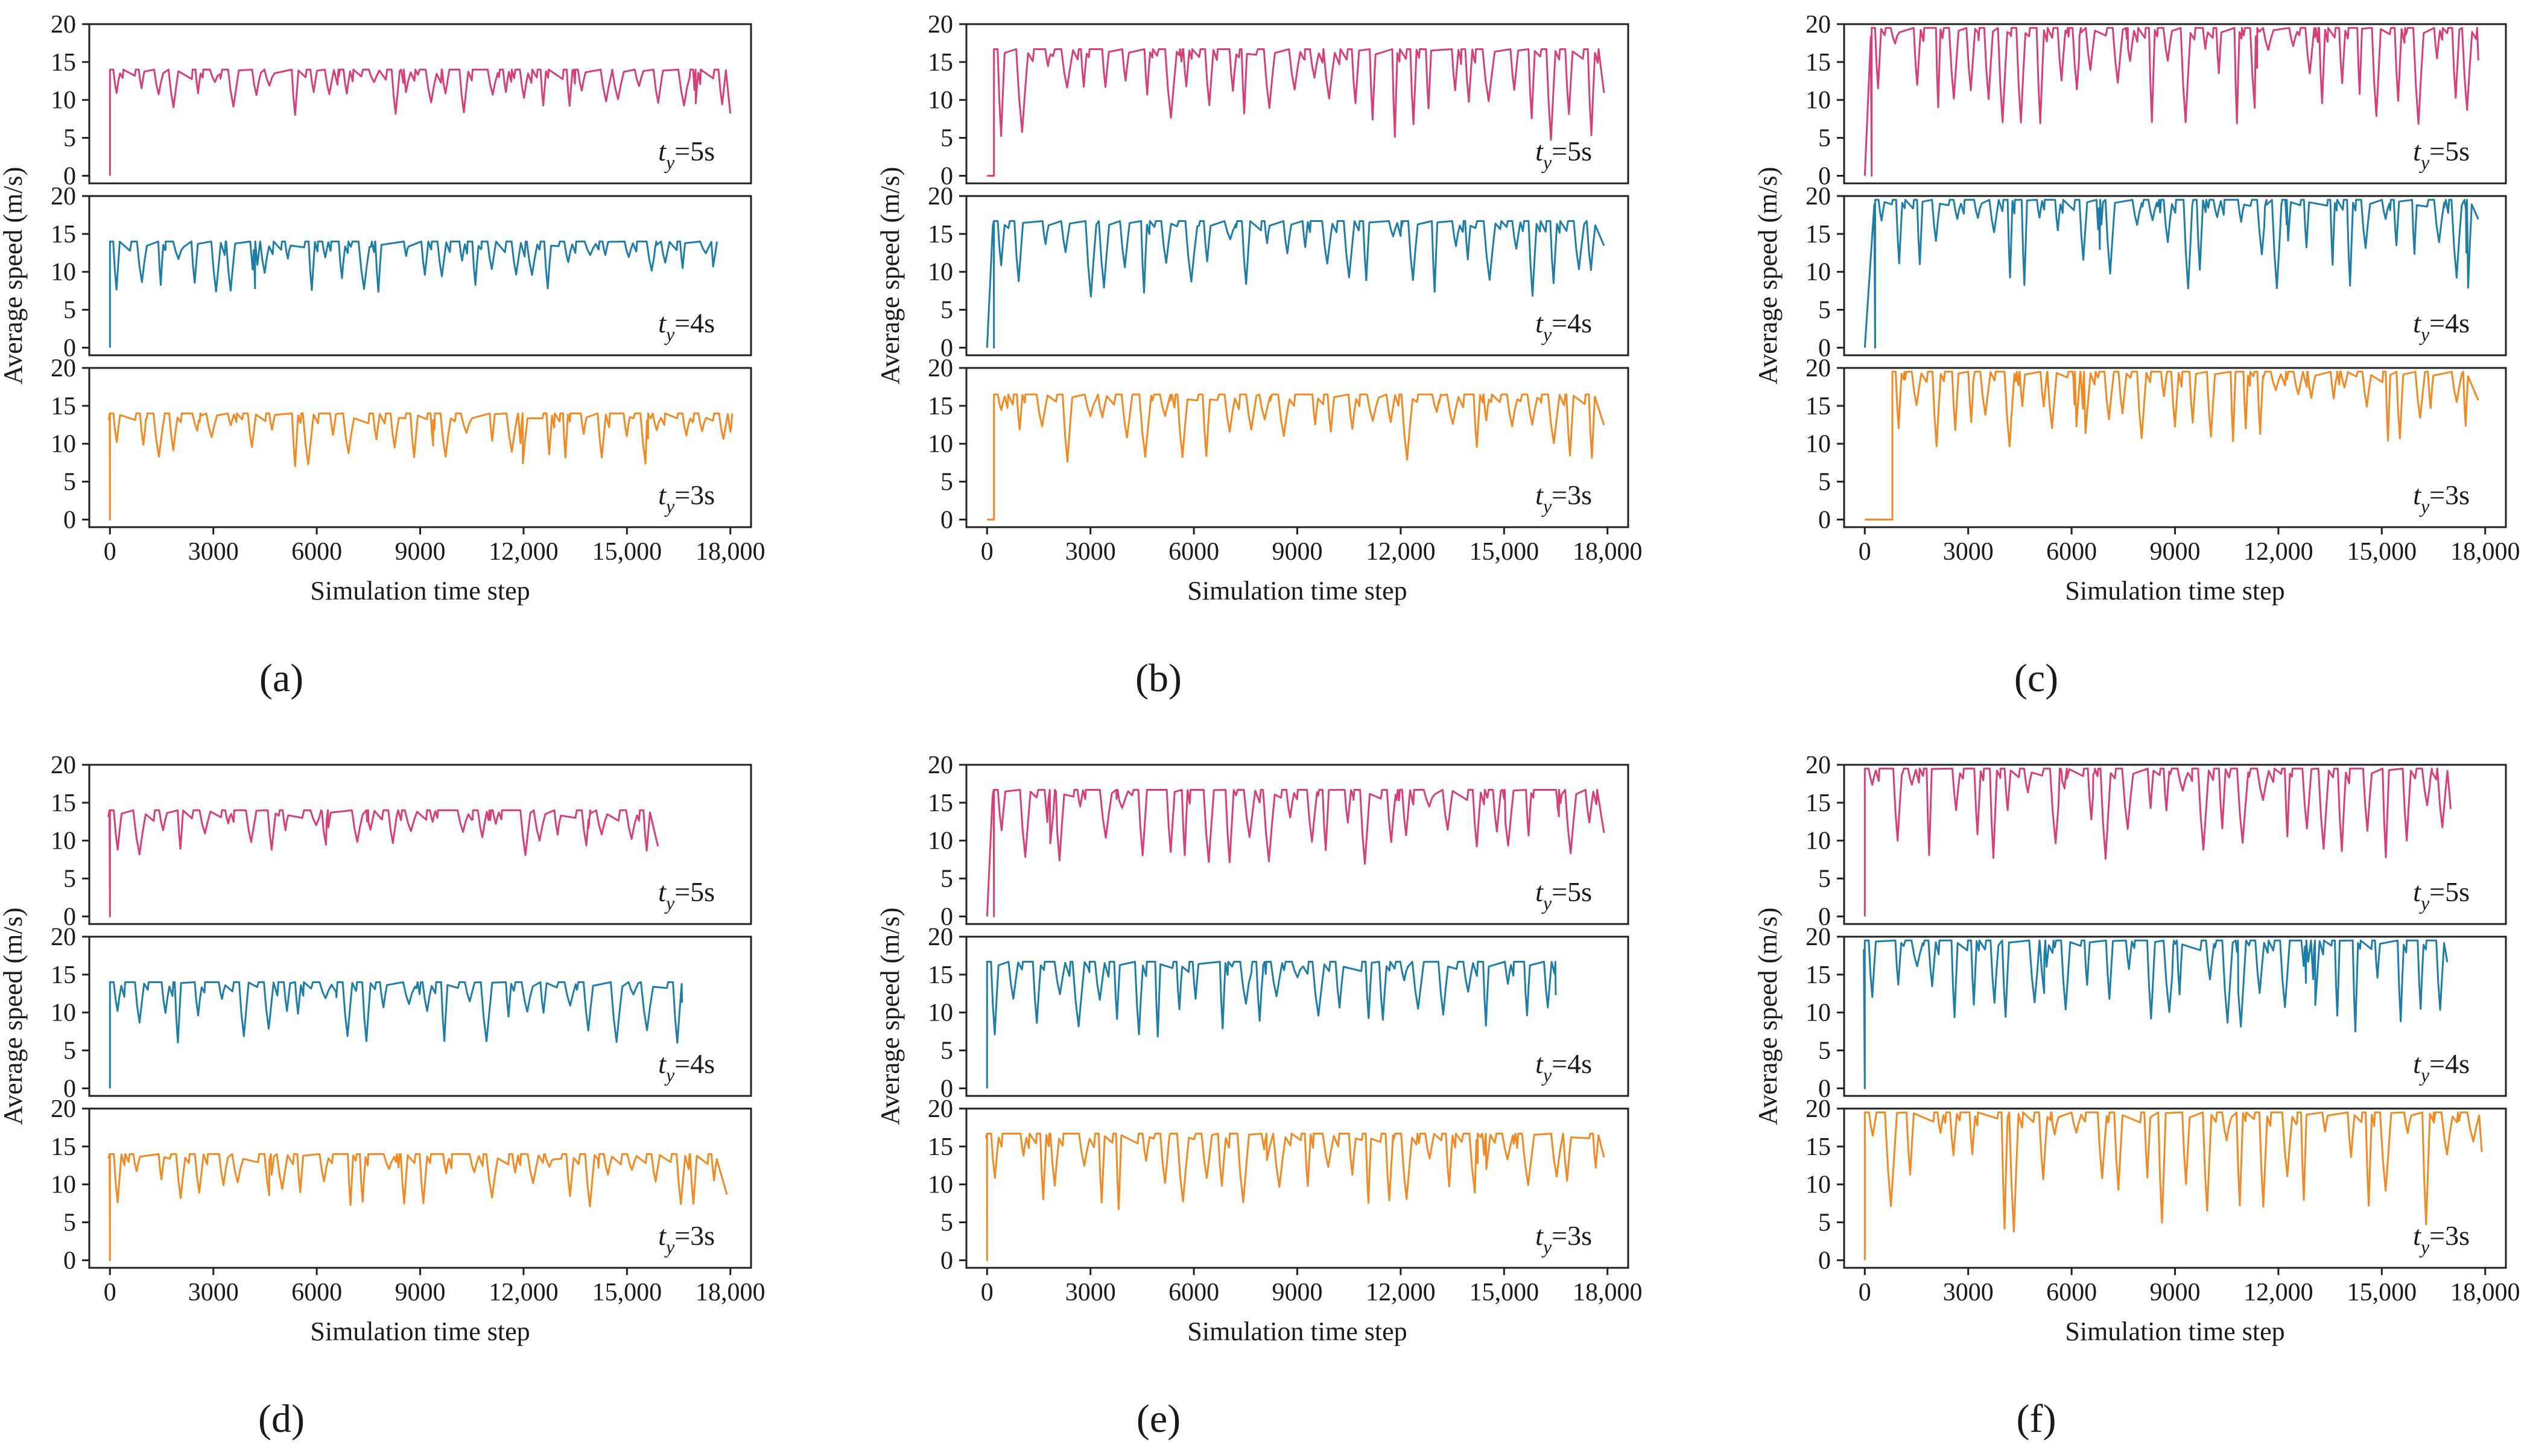 The image size is (2530, 1456). I want to click on panel-t-y-4s: 0 5 10 15 20 ty=4s, so click(401, 1013).